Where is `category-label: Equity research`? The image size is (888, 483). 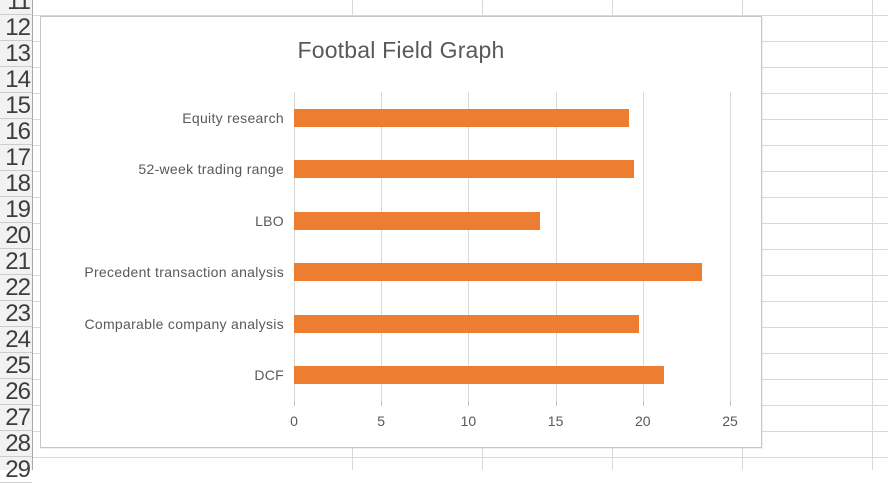 category-label: Equity research is located at coordinates (233, 117).